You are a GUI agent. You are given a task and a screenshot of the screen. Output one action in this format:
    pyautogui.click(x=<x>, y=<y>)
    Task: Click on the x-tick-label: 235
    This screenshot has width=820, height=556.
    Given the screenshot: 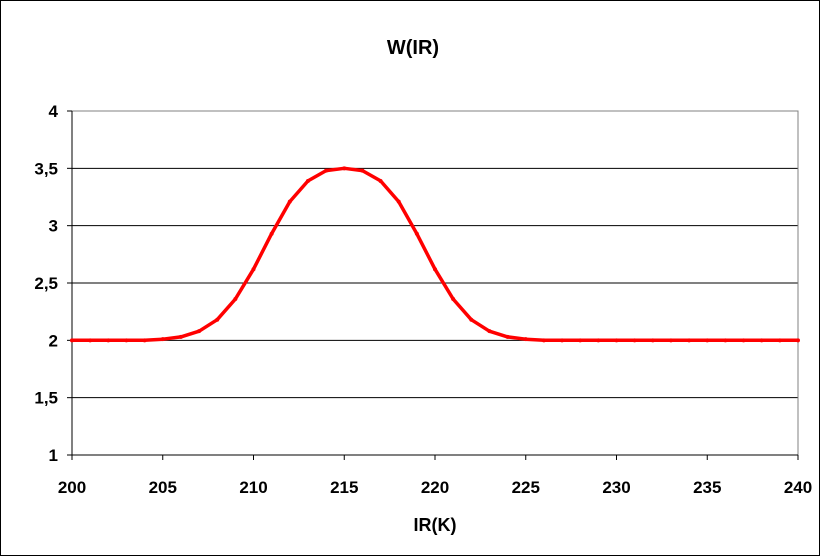 What is the action you would take?
    pyautogui.click(x=707, y=487)
    